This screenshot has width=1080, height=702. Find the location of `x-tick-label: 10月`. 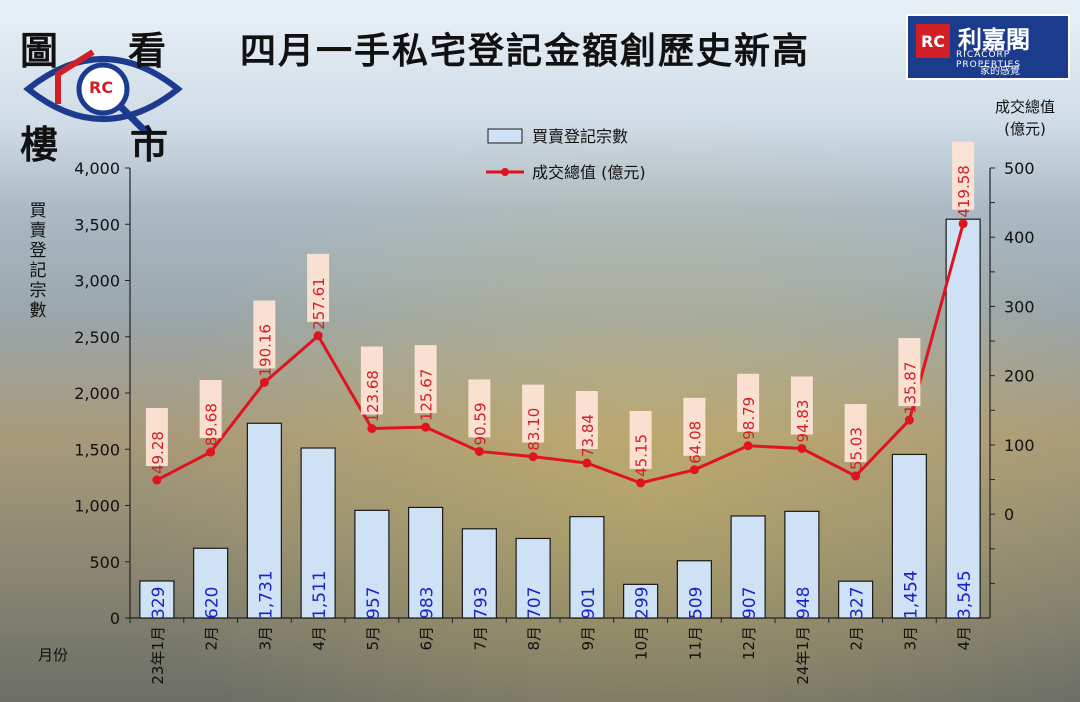

x-tick-label: 10月 is located at coordinates (642, 643).